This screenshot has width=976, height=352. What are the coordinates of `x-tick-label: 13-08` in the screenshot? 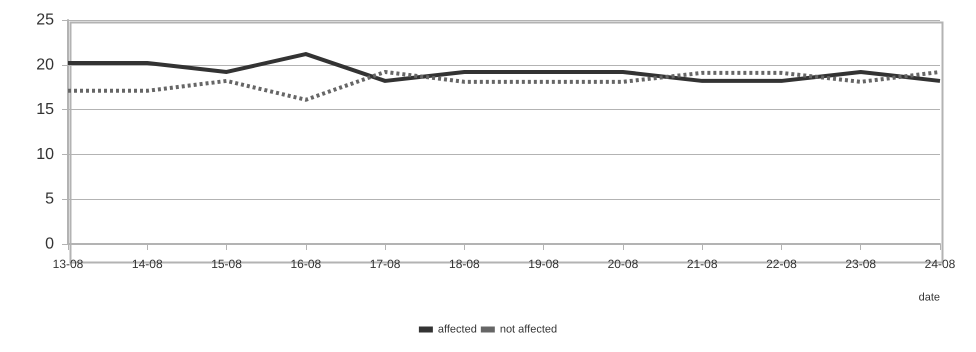 It's located at (68, 264).